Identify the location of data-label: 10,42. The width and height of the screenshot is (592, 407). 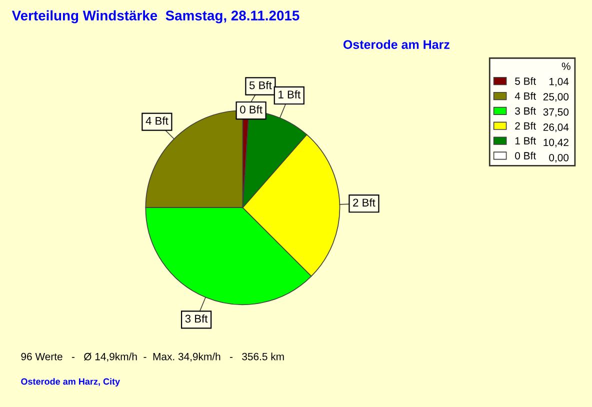
(556, 143).